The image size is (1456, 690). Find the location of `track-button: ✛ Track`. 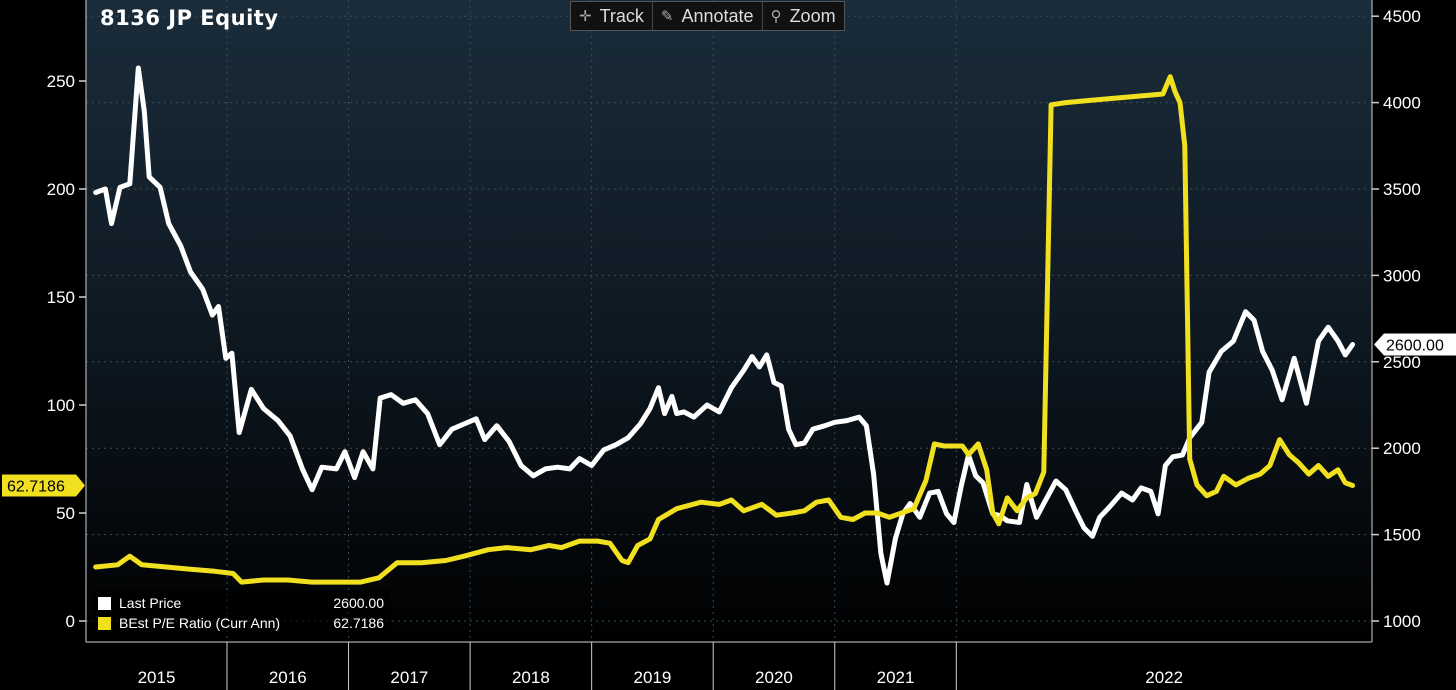

track-button: ✛ Track is located at coordinates (612, 16).